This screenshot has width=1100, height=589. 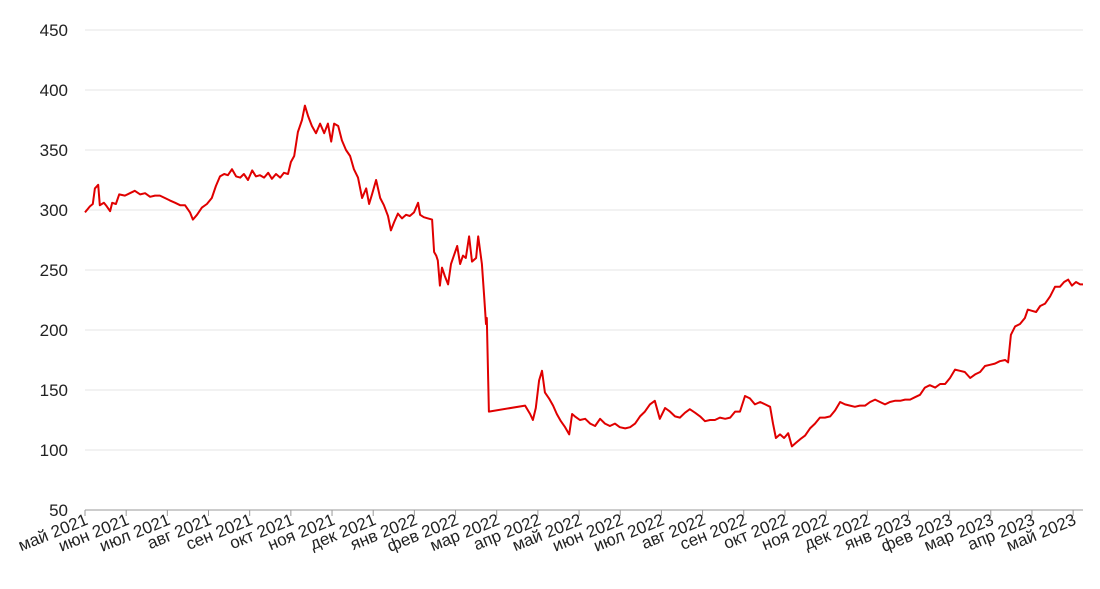 I want to click on y-tick-label: 50, so click(x=58, y=510).